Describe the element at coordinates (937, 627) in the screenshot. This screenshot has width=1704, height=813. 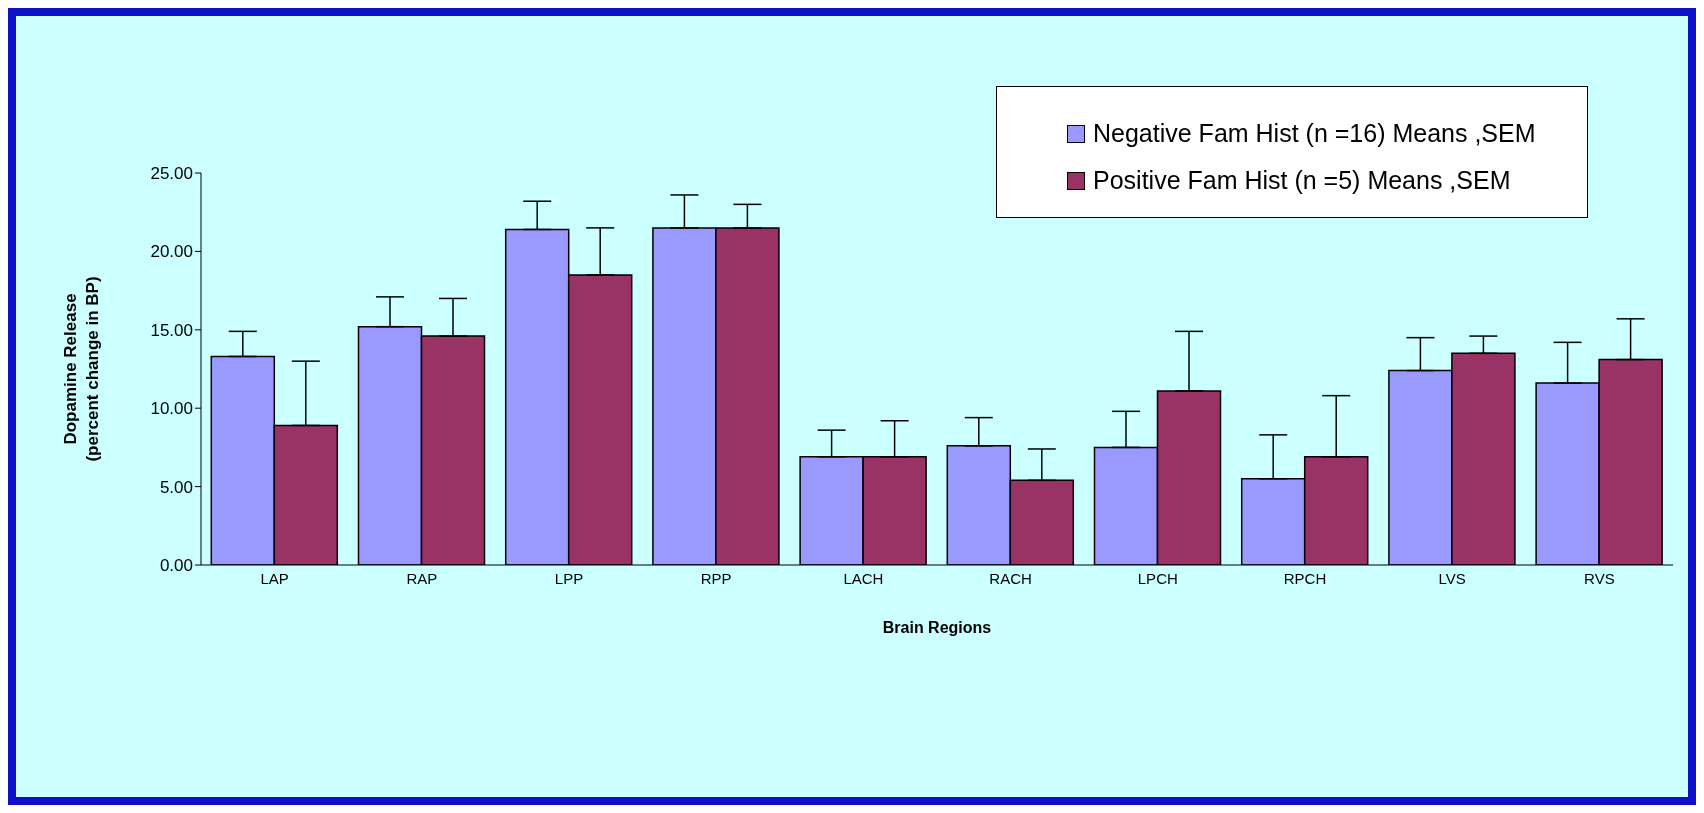
I see `x-axis-title: Brain Regions` at that location.